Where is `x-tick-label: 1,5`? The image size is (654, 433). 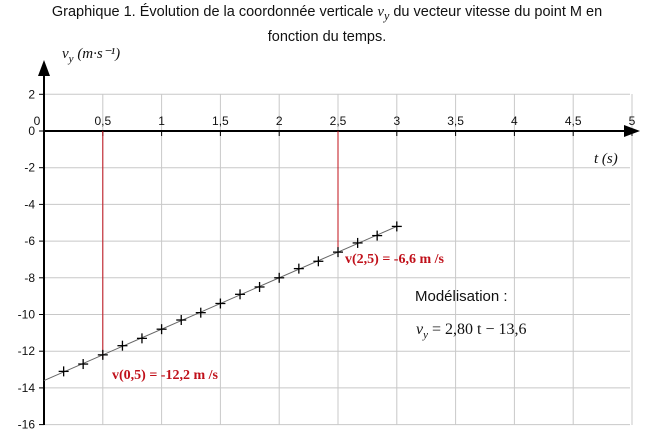
x-tick-label: 1,5 is located at coordinates (220, 121).